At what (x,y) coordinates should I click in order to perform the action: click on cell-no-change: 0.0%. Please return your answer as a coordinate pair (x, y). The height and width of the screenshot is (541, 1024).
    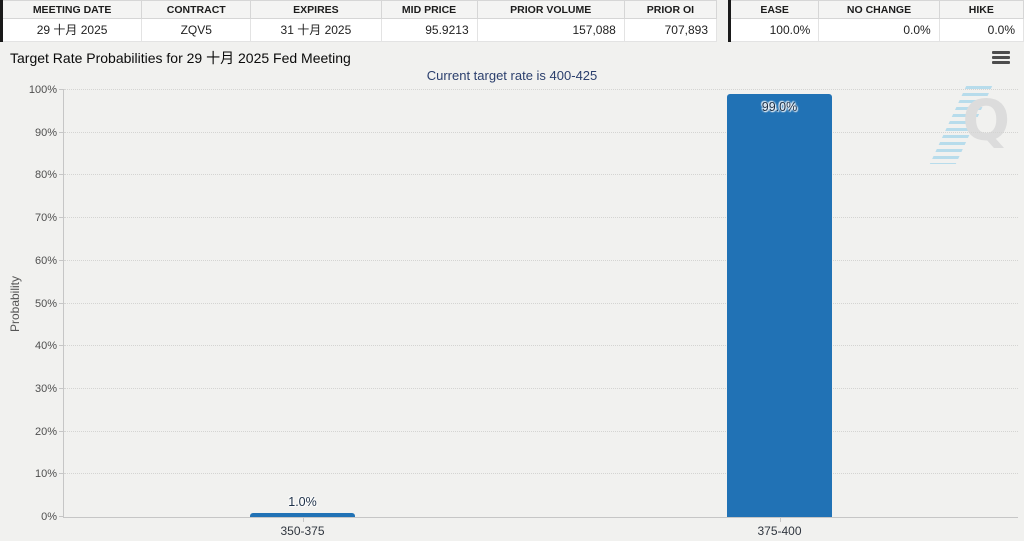
    Looking at the image, I should click on (879, 30).